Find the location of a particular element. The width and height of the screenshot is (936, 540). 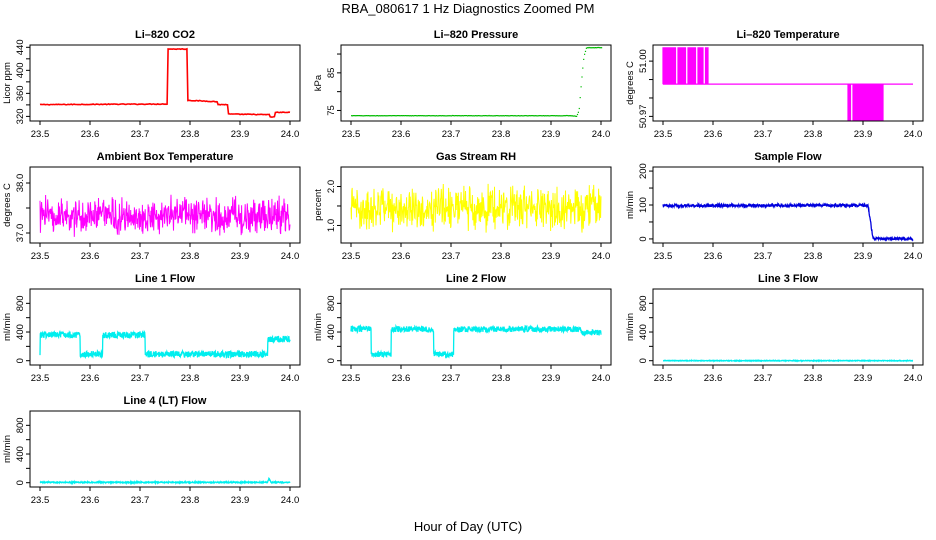

y-tick-label: 200 is located at coordinates (643, 171).